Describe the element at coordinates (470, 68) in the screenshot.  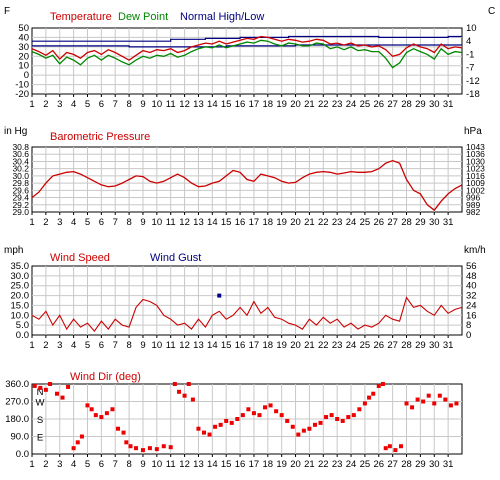
I see `y-tick-right: -7` at that location.